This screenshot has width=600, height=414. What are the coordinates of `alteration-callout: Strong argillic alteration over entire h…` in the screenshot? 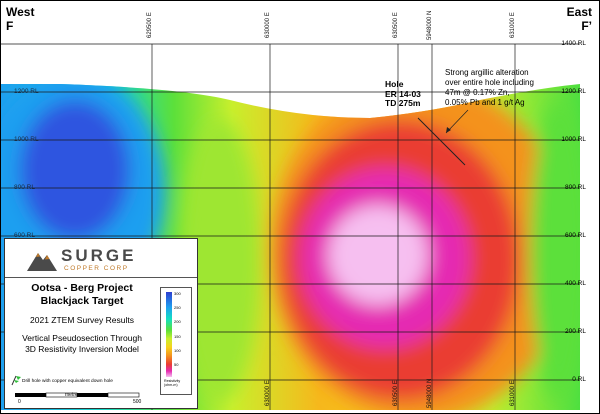 It's located at (489, 88).